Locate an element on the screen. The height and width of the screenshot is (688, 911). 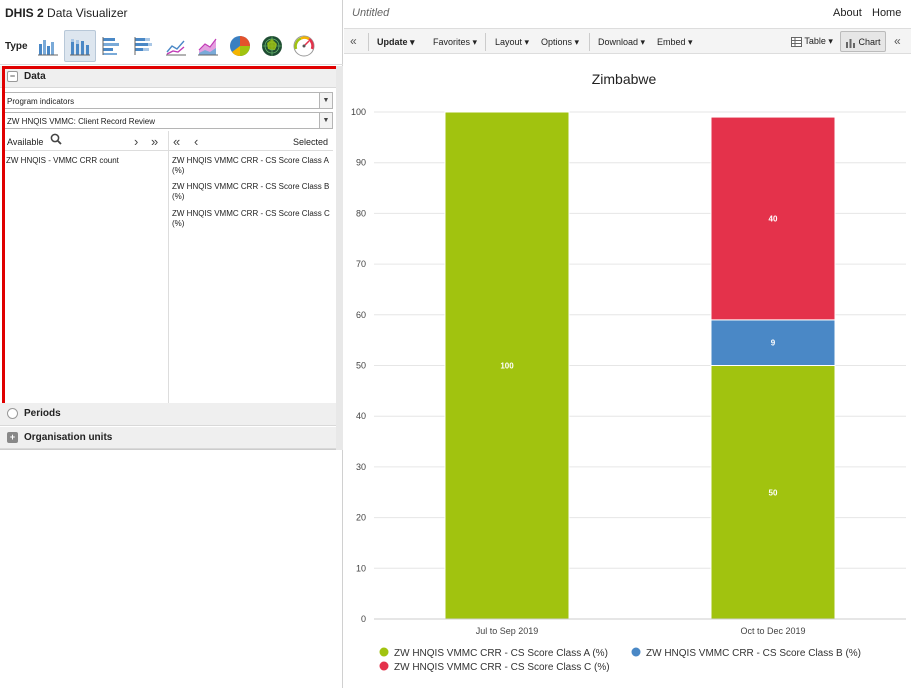
selected-item: ZW HNQIS VMMC CRR - CS Score Class B (%) is located at coordinates (251, 191).